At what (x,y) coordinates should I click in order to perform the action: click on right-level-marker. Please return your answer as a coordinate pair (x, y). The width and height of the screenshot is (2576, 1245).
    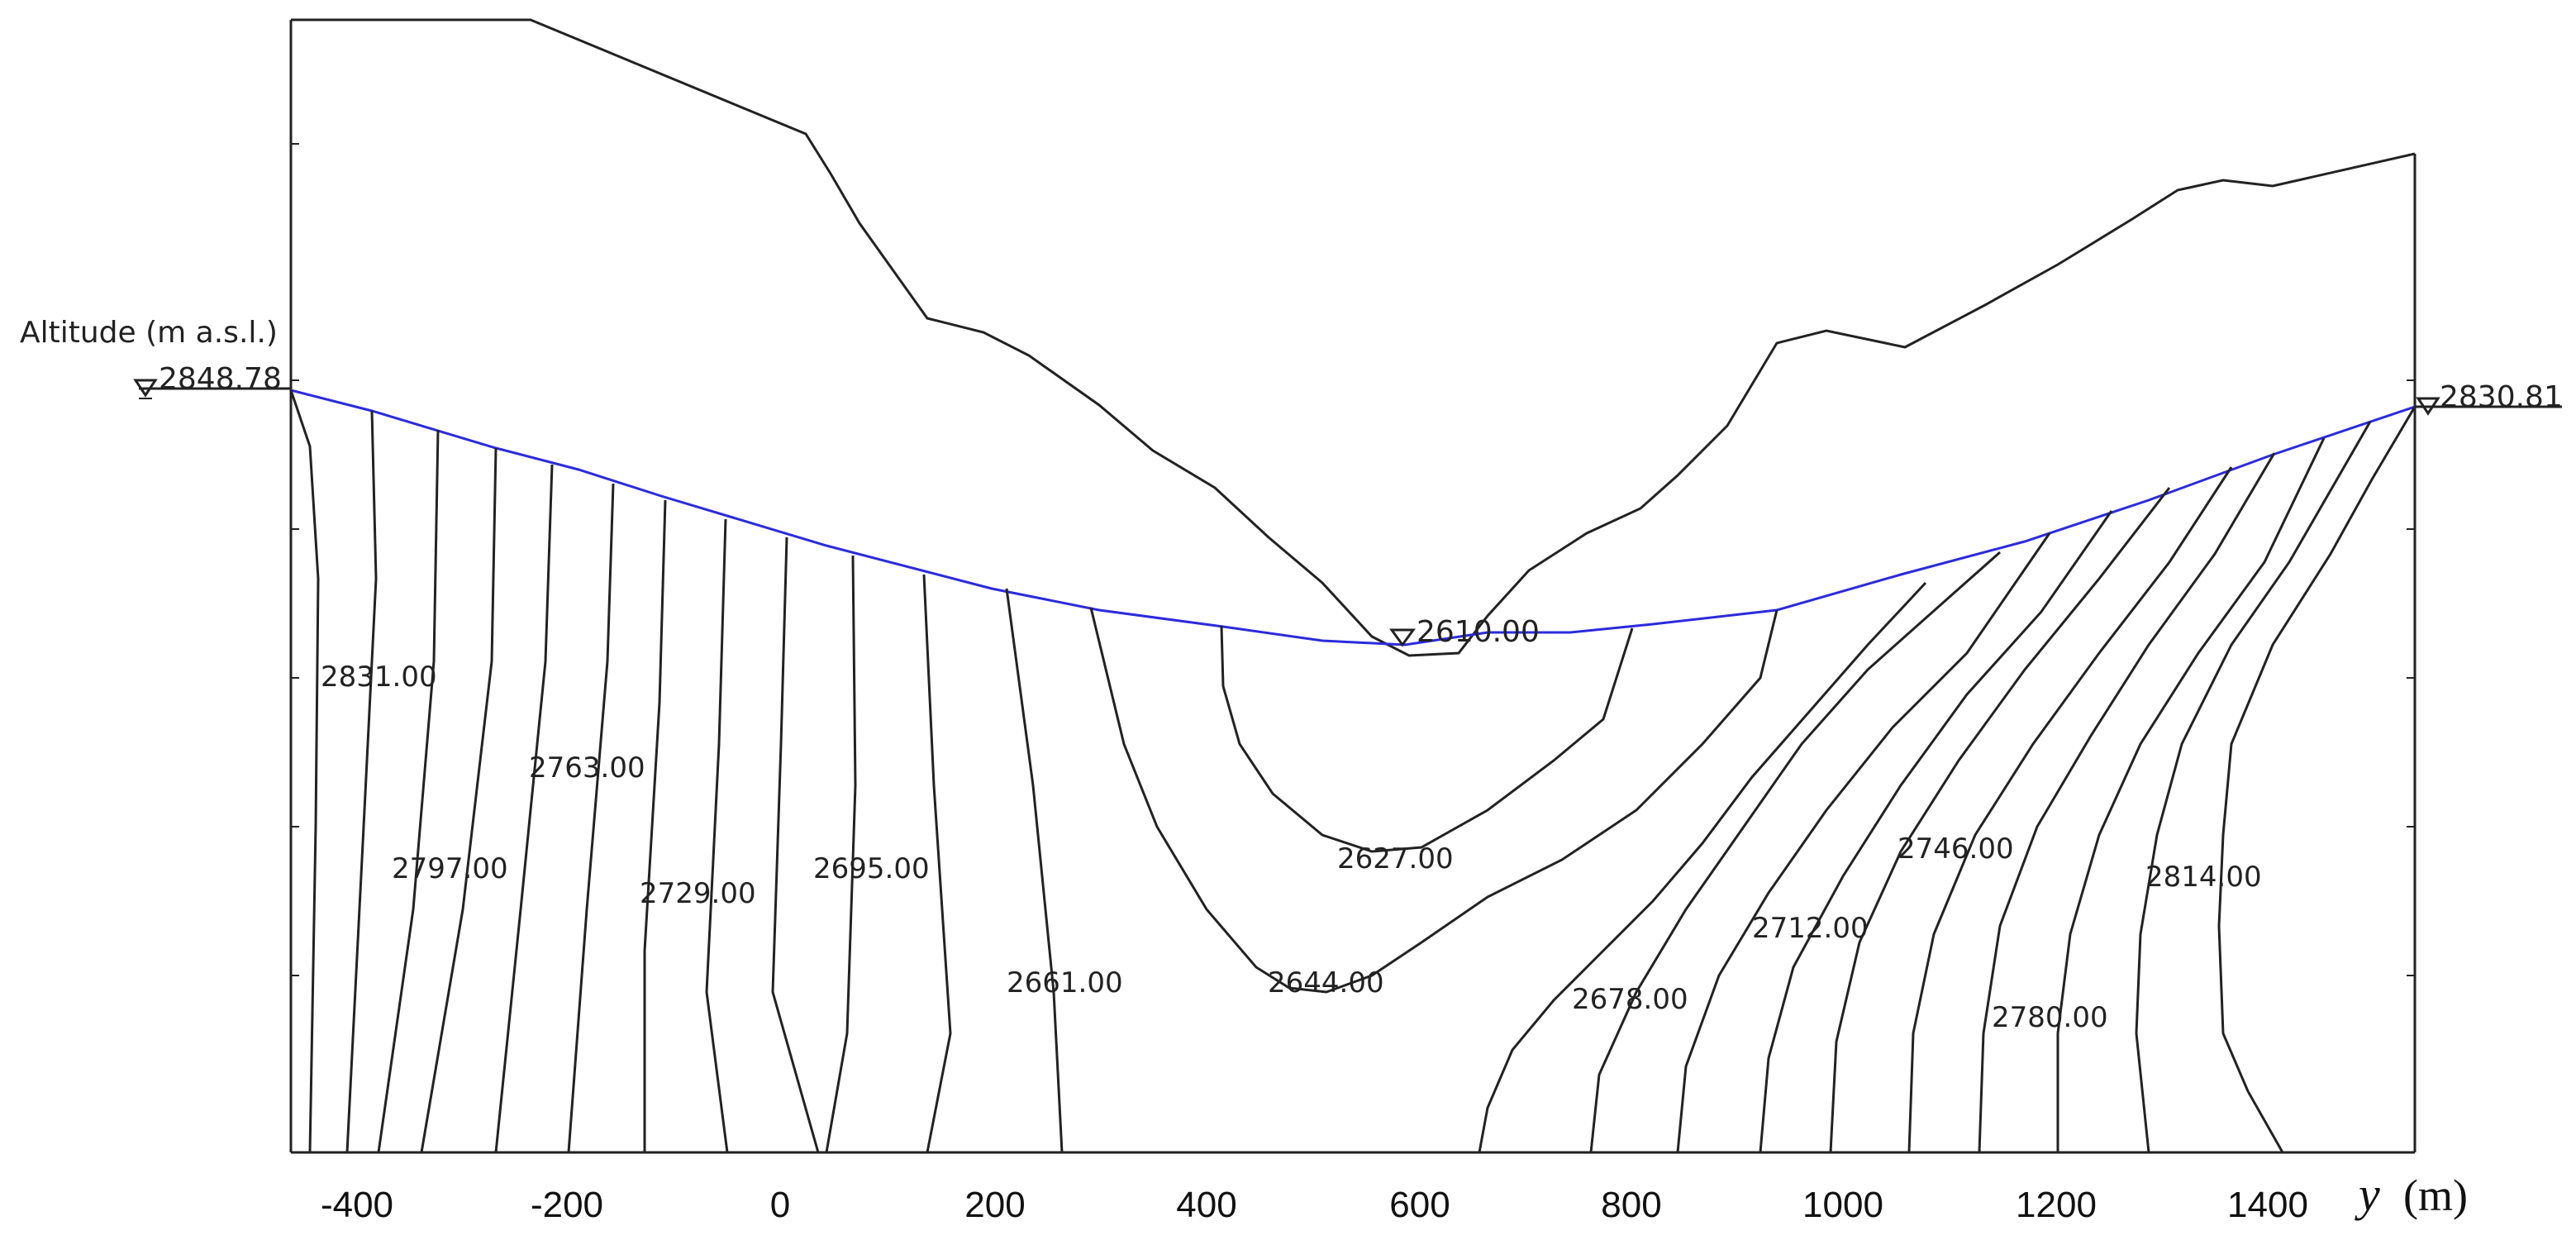
    Looking at the image, I should click on (2489, 406).